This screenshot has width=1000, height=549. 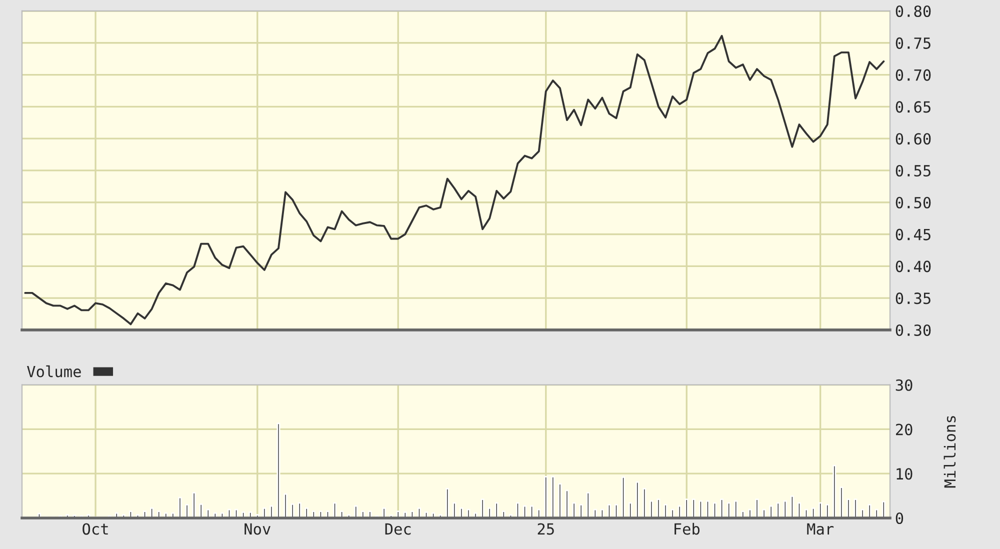 I want to click on y-tick-label: 0, so click(x=900, y=518).